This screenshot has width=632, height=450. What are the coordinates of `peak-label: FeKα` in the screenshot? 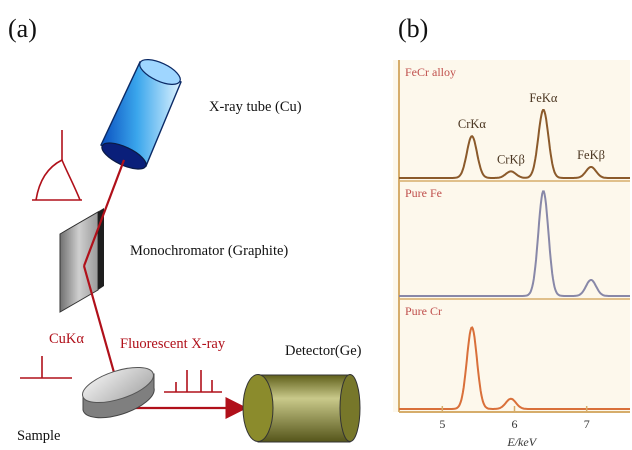 It's located at (543, 98).